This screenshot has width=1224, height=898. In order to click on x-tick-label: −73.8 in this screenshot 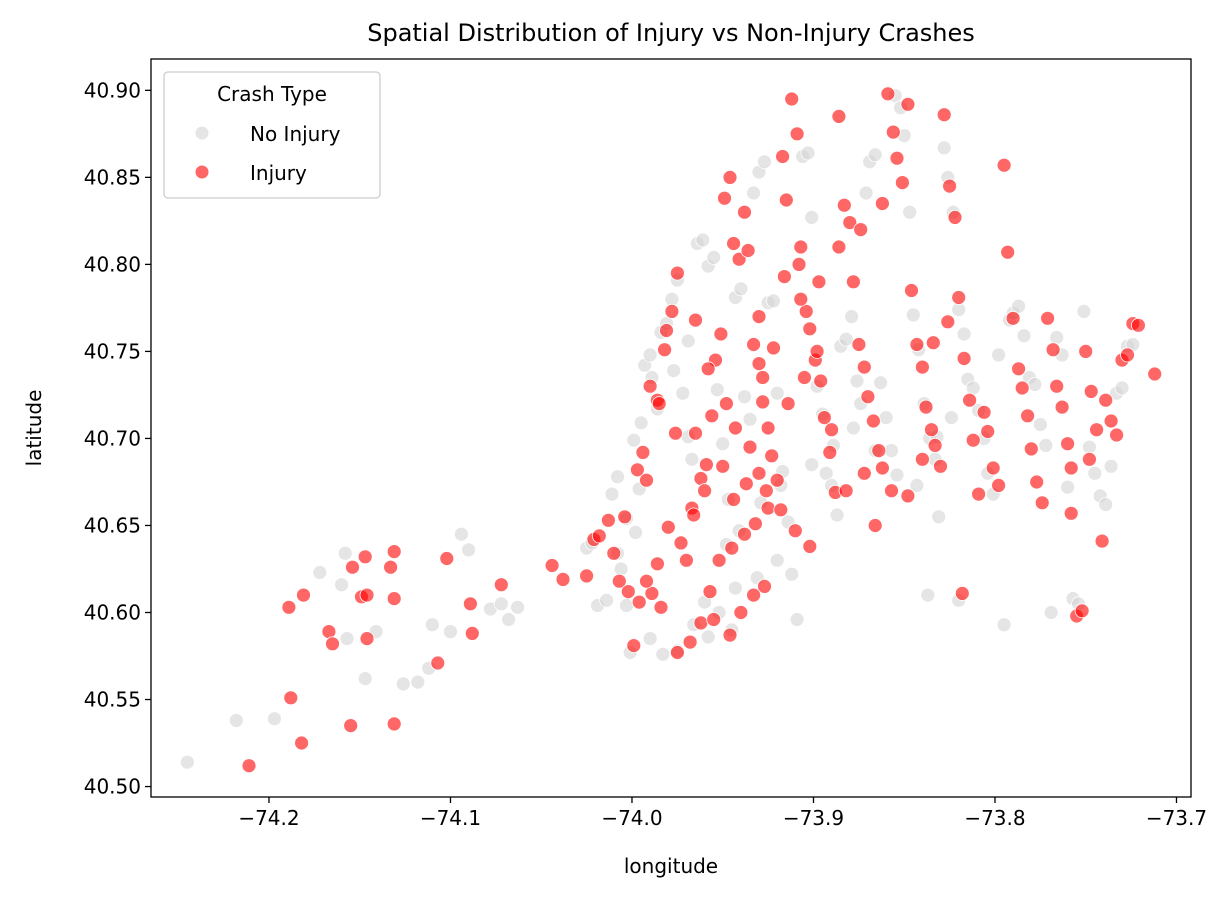, I will do `click(994, 818)`.